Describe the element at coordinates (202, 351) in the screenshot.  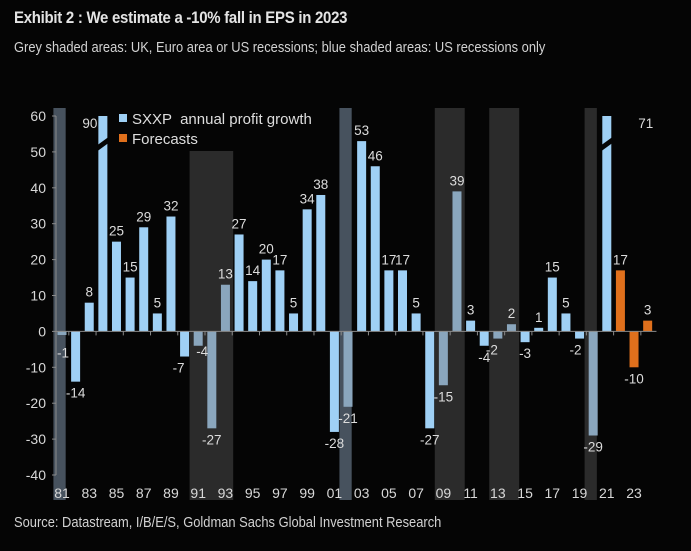
I see `data-label: -4` at that location.